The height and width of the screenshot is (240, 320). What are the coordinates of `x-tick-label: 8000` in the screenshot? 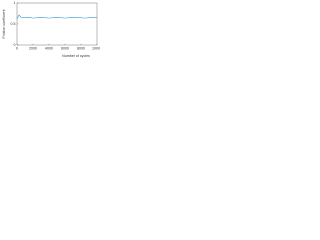 It's located at (81, 48).